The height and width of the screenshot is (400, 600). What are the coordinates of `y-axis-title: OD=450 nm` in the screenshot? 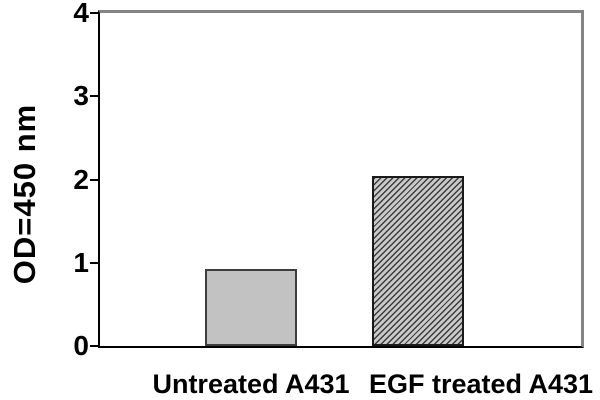 It's located at (24, 194).